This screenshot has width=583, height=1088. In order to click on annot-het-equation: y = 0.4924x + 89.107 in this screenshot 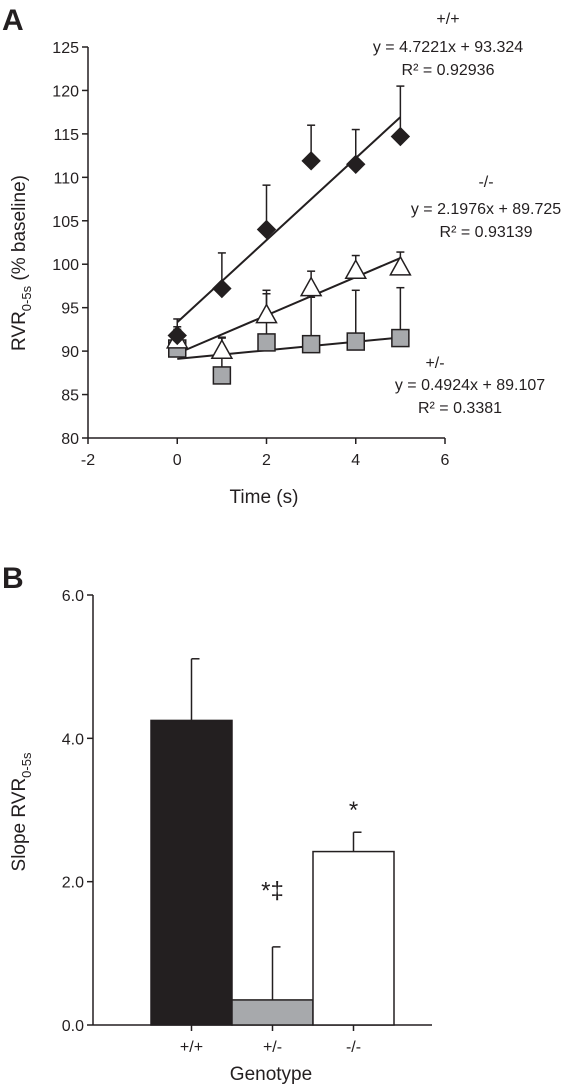, I will do `click(470, 385)`.